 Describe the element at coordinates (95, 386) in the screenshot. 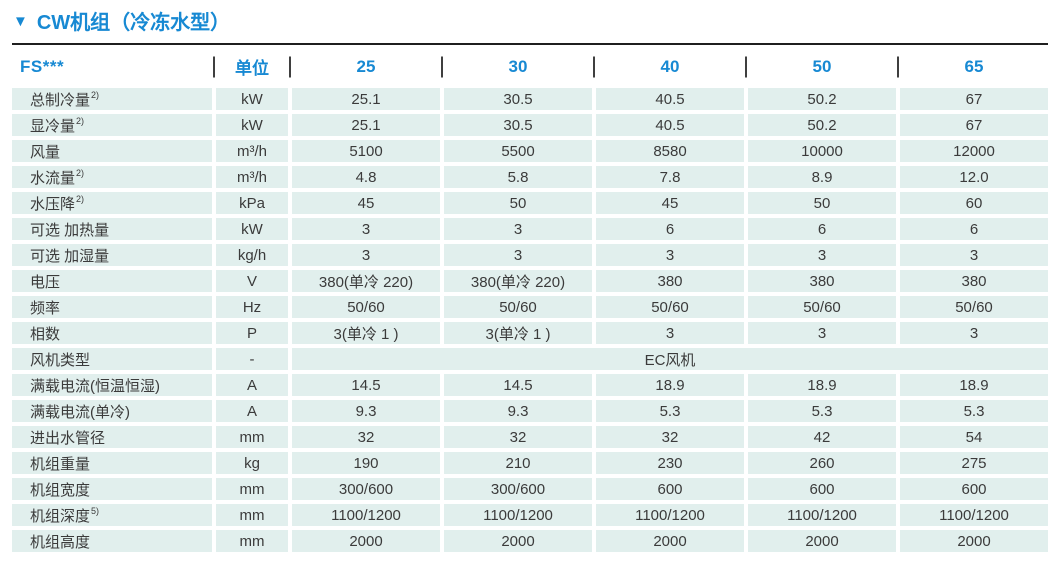

I see `row-label-text: 满载电流(恒温恒湿)` at that location.